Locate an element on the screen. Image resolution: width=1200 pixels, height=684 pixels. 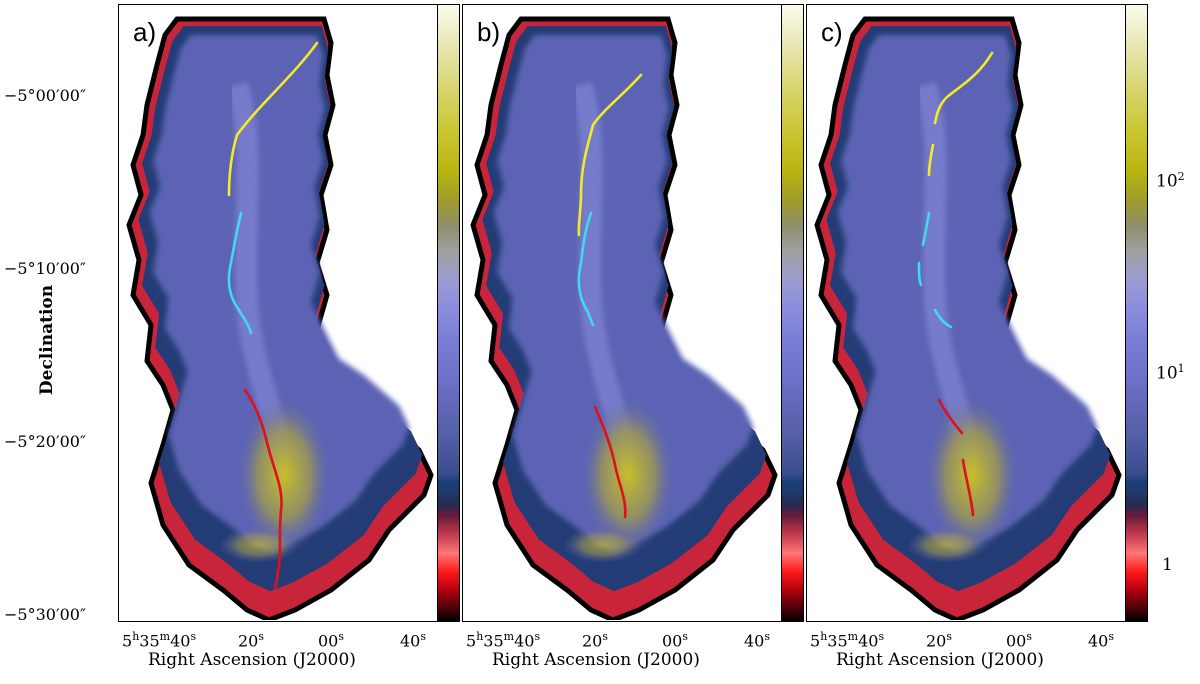
panel-letter: b) is located at coordinates (489, 32).